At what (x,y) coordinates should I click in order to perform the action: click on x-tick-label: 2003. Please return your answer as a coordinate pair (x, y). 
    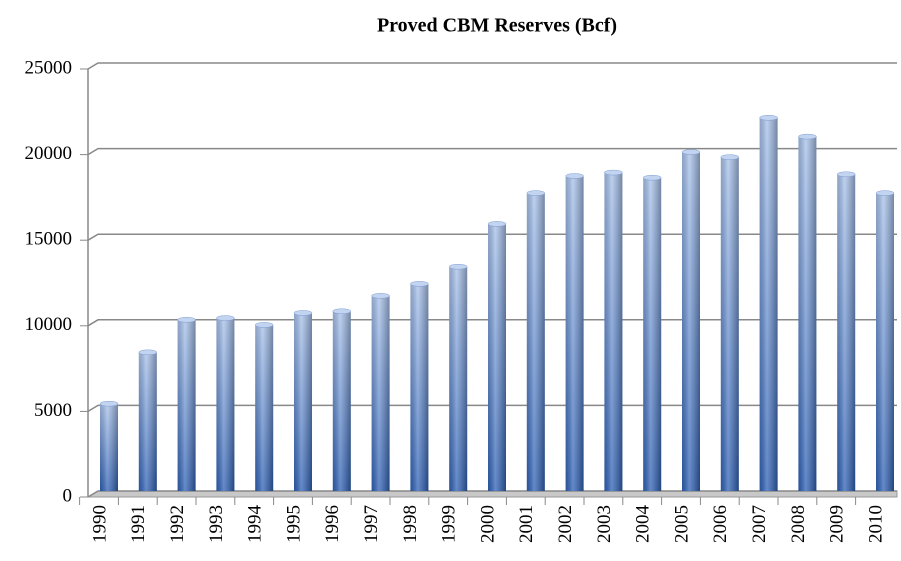
    Looking at the image, I should click on (604, 524).